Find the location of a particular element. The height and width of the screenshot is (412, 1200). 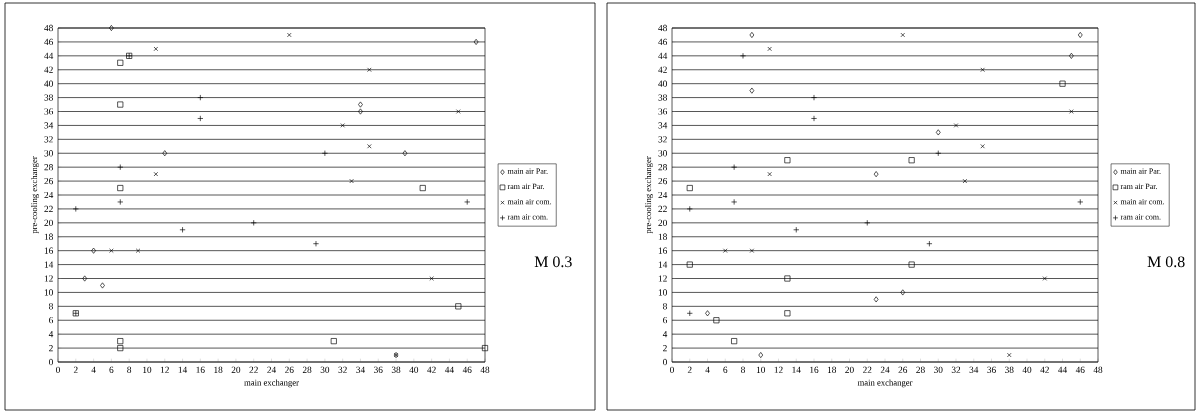

x-tick-label: 4 is located at coordinates (707, 369).